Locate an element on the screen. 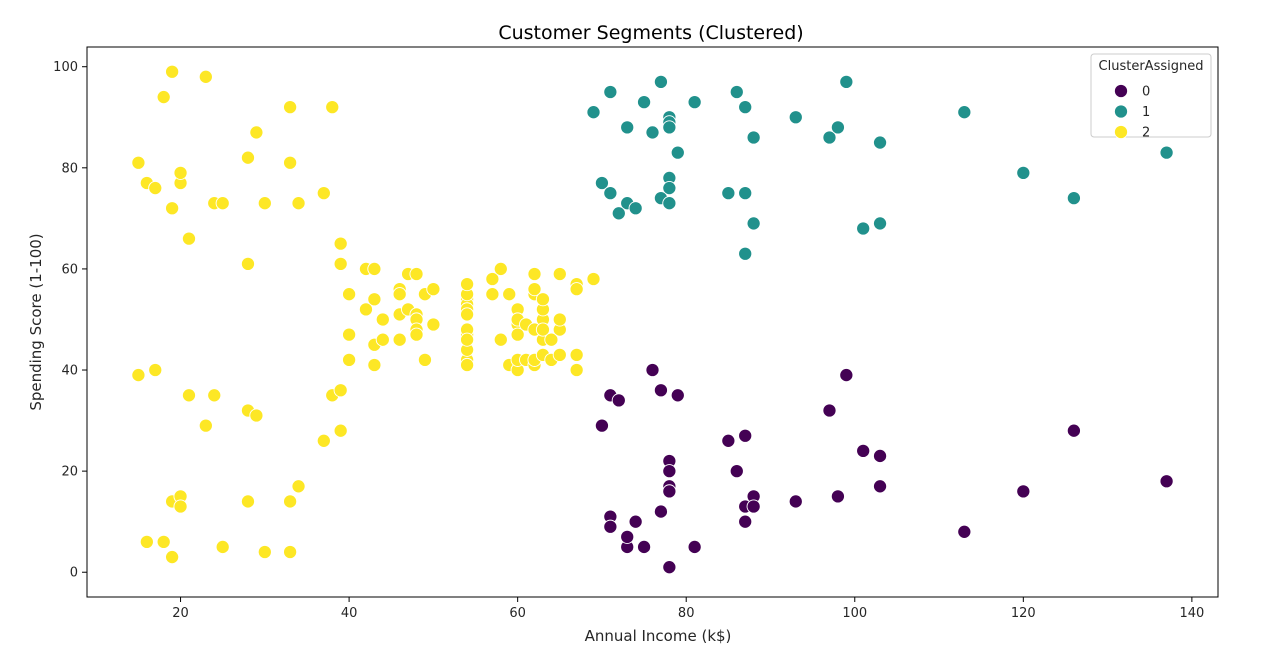  y-tick-label: 20 is located at coordinates (69, 472).